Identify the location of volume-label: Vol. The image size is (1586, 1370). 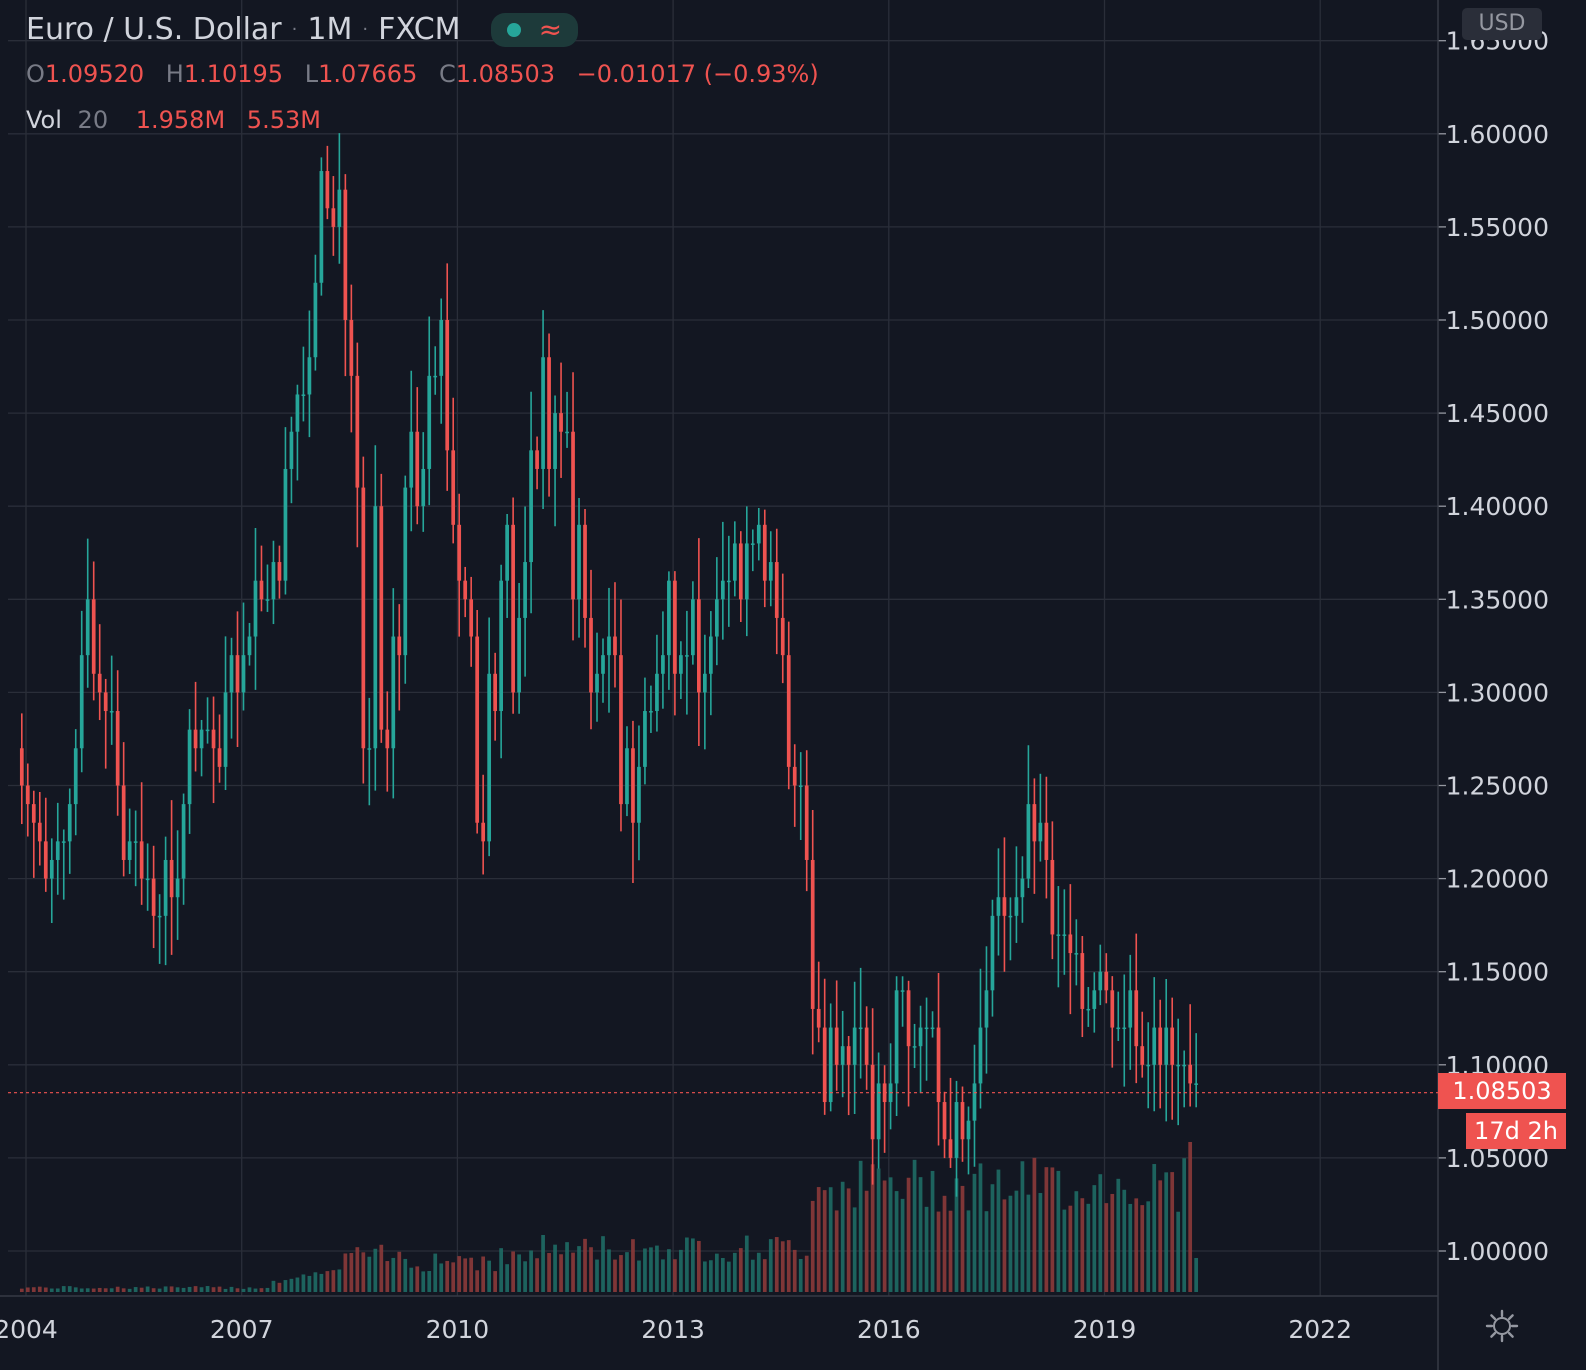
(44, 120).